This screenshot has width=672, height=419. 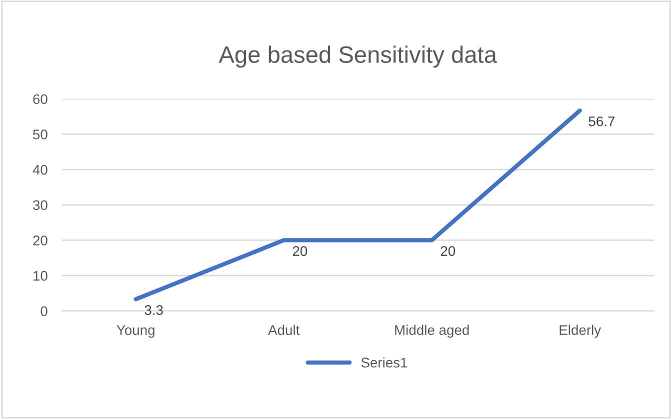 I want to click on chart-title: Age based Sensitivity data, so click(x=357, y=57).